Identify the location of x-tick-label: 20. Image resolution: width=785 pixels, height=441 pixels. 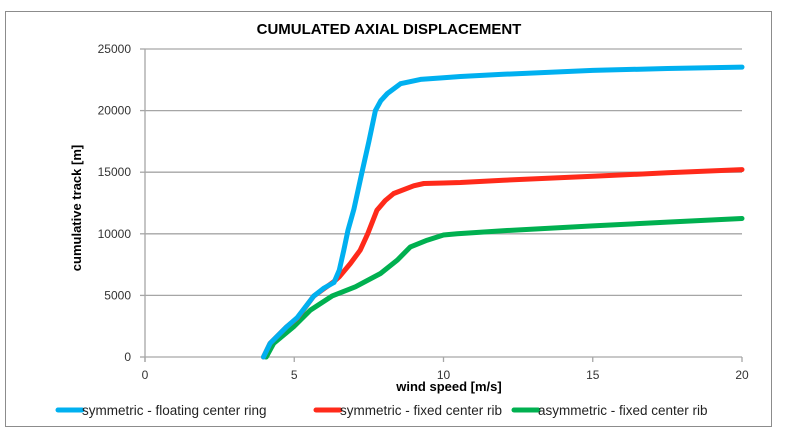
(742, 375).